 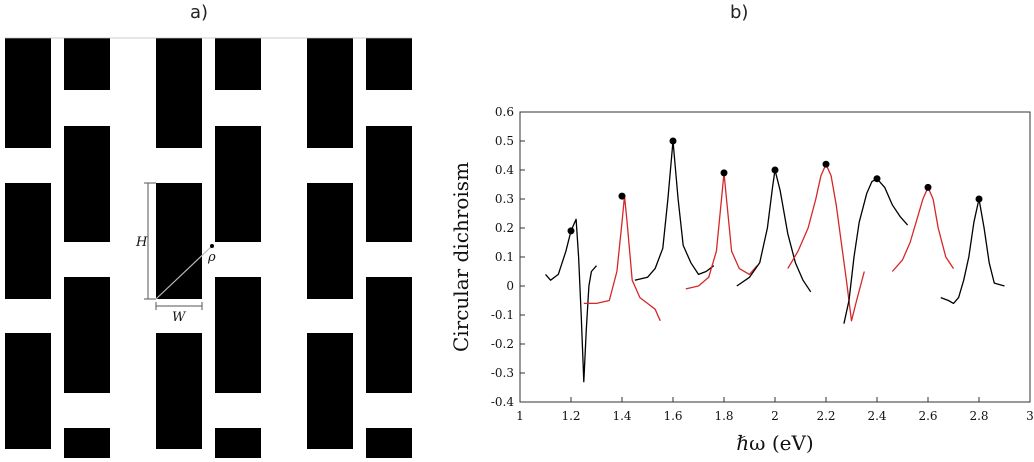 I want to click on x-tick-label: 2.8, so click(x=978, y=416).